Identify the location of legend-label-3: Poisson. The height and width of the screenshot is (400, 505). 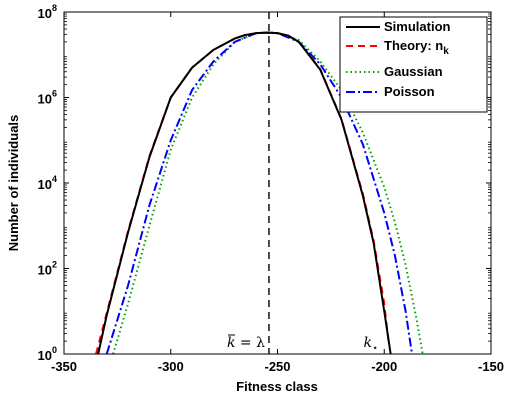
(409, 91).